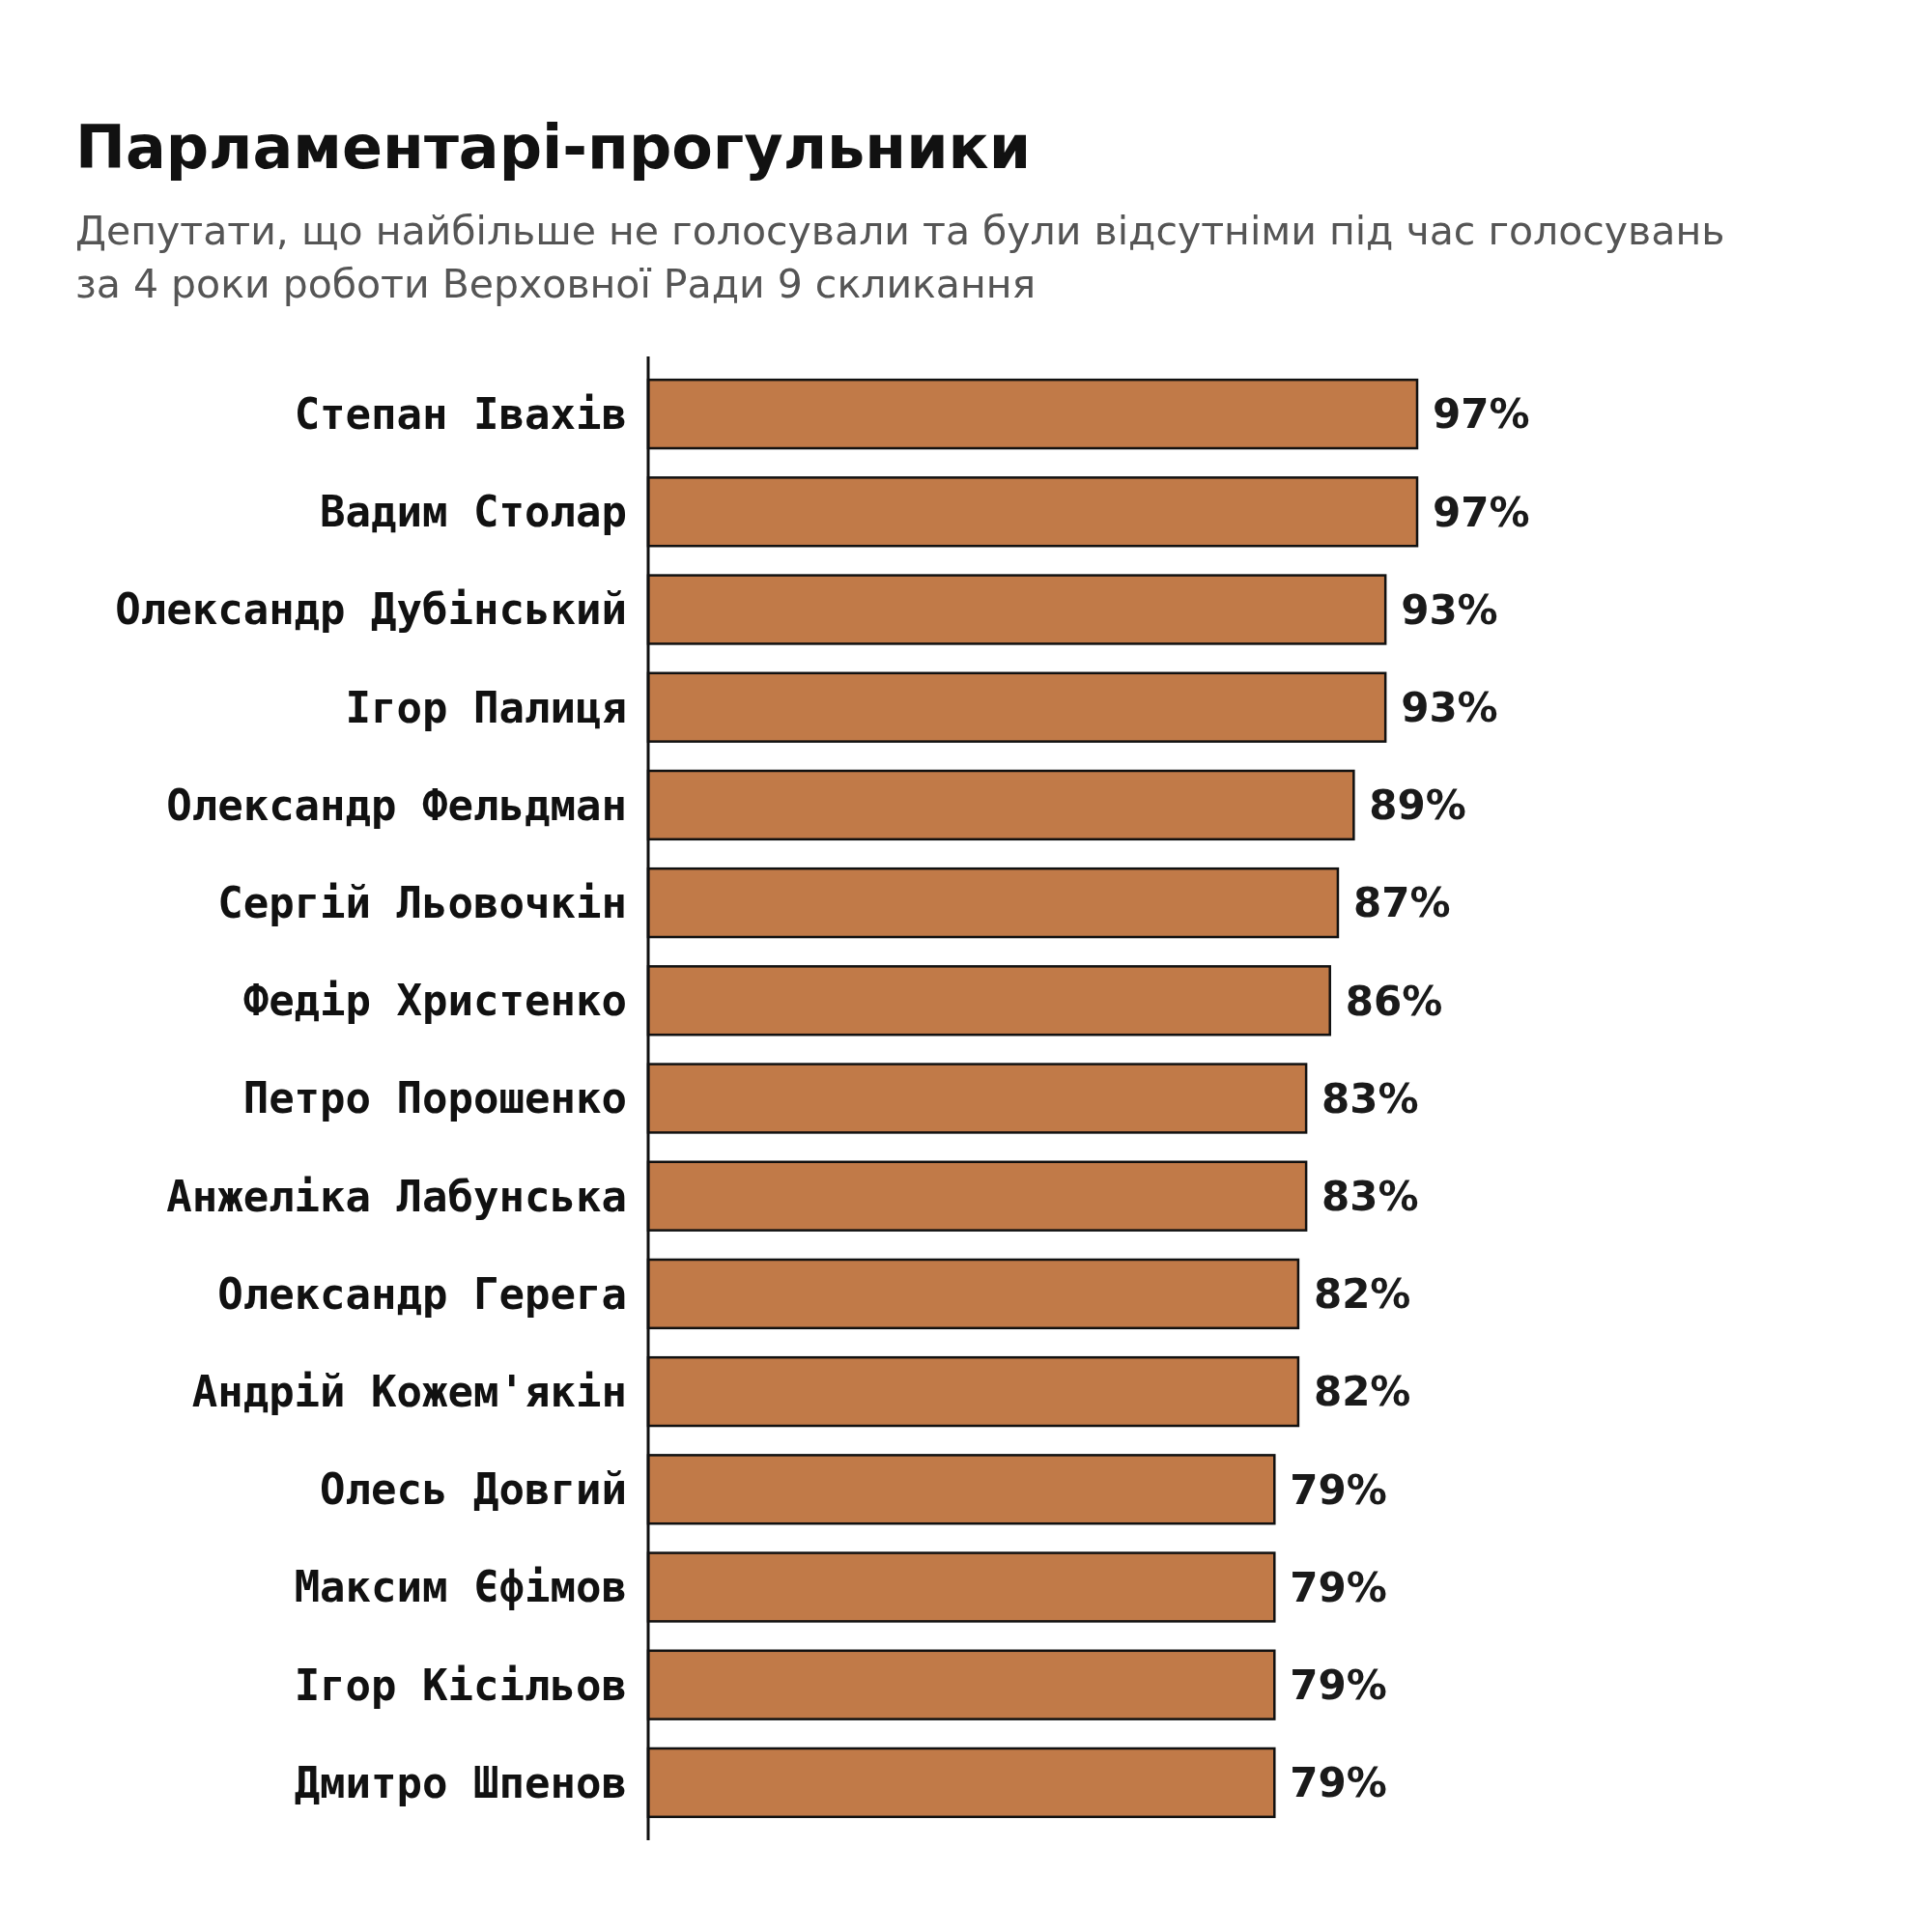  What do you see at coordinates (422, 902) in the screenshot?
I see `y-tick-label: Сергій Льовочкін` at bounding box center [422, 902].